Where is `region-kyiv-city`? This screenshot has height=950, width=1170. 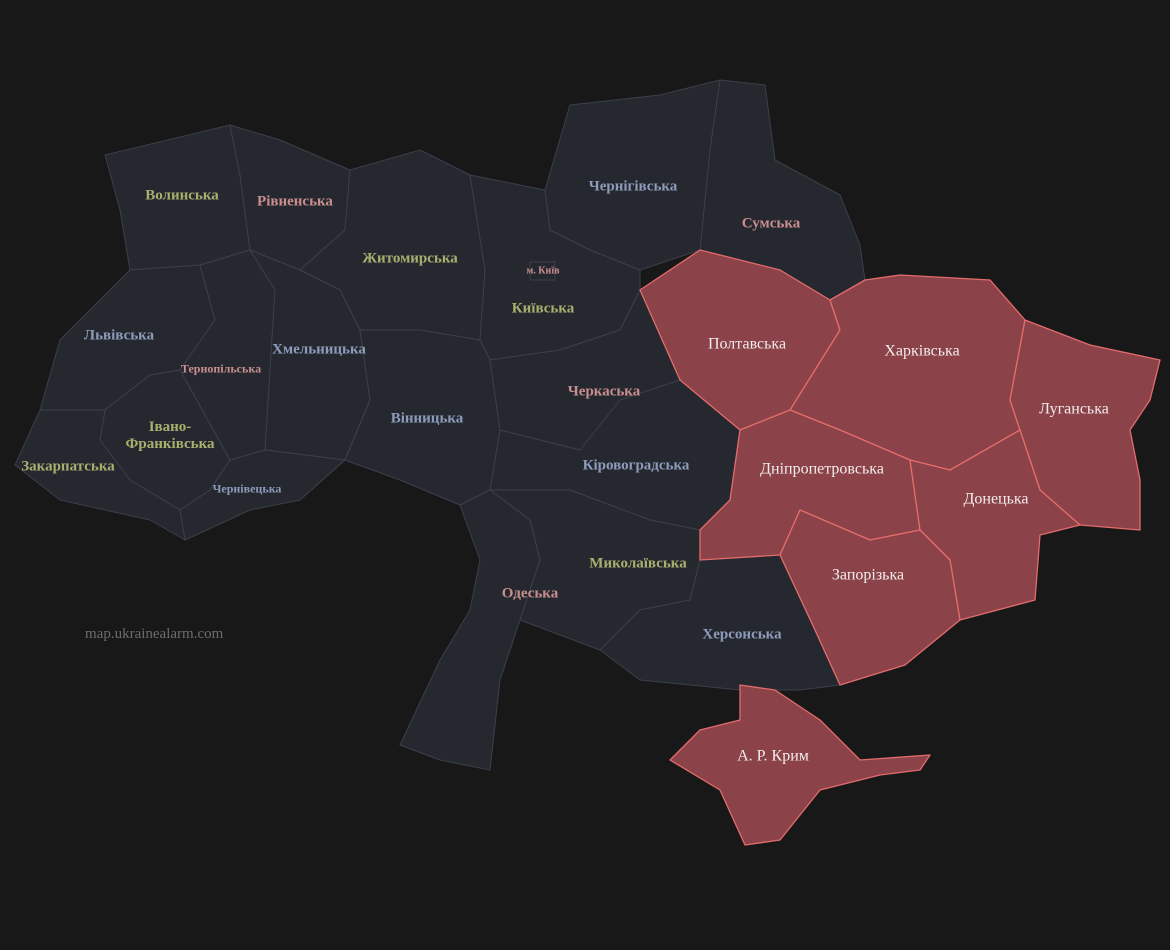 region-kyiv-city is located at coordinates (542, 271).